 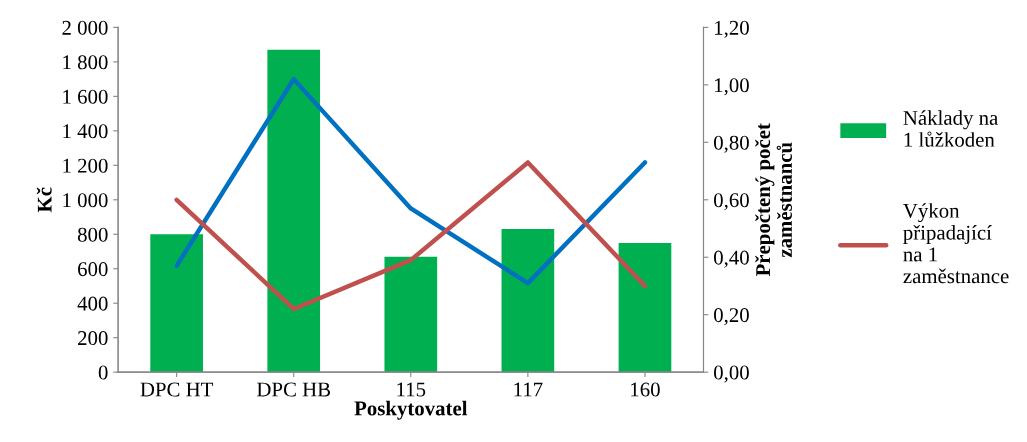 What do you see at coordinates (731, 144) in the screenshot?
I see `y2-tick-label: 0,80` at bounding box center [731, 144].